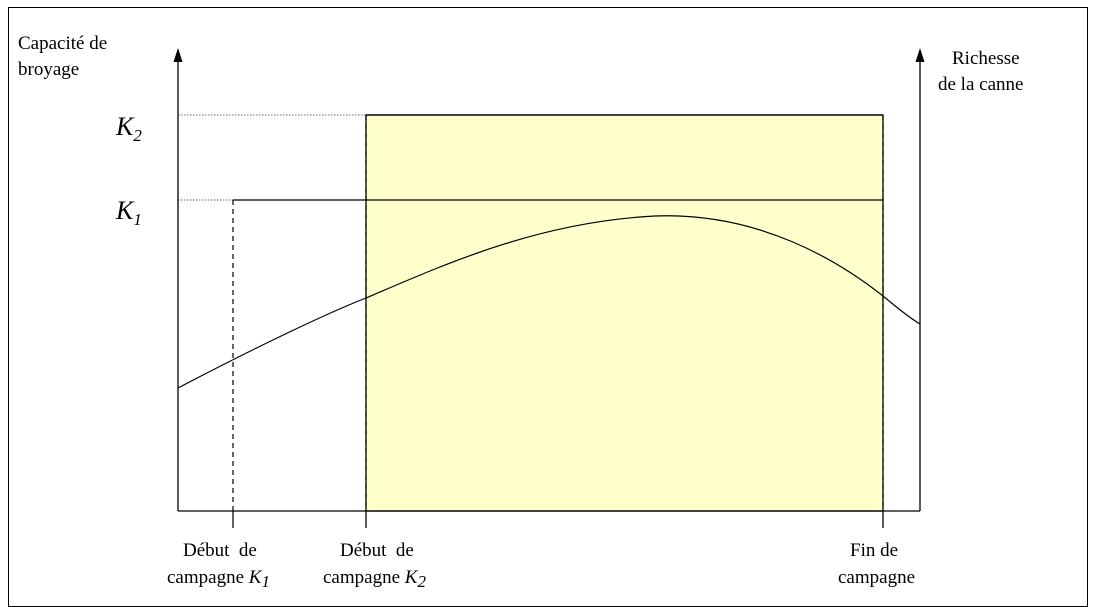 This screenshot has width=1098, height=607. What do you see at coordinates (218, 579) in the screenshot?
I see `start-k1-label-line2: campagne K1` at bounding box center [218, 579].